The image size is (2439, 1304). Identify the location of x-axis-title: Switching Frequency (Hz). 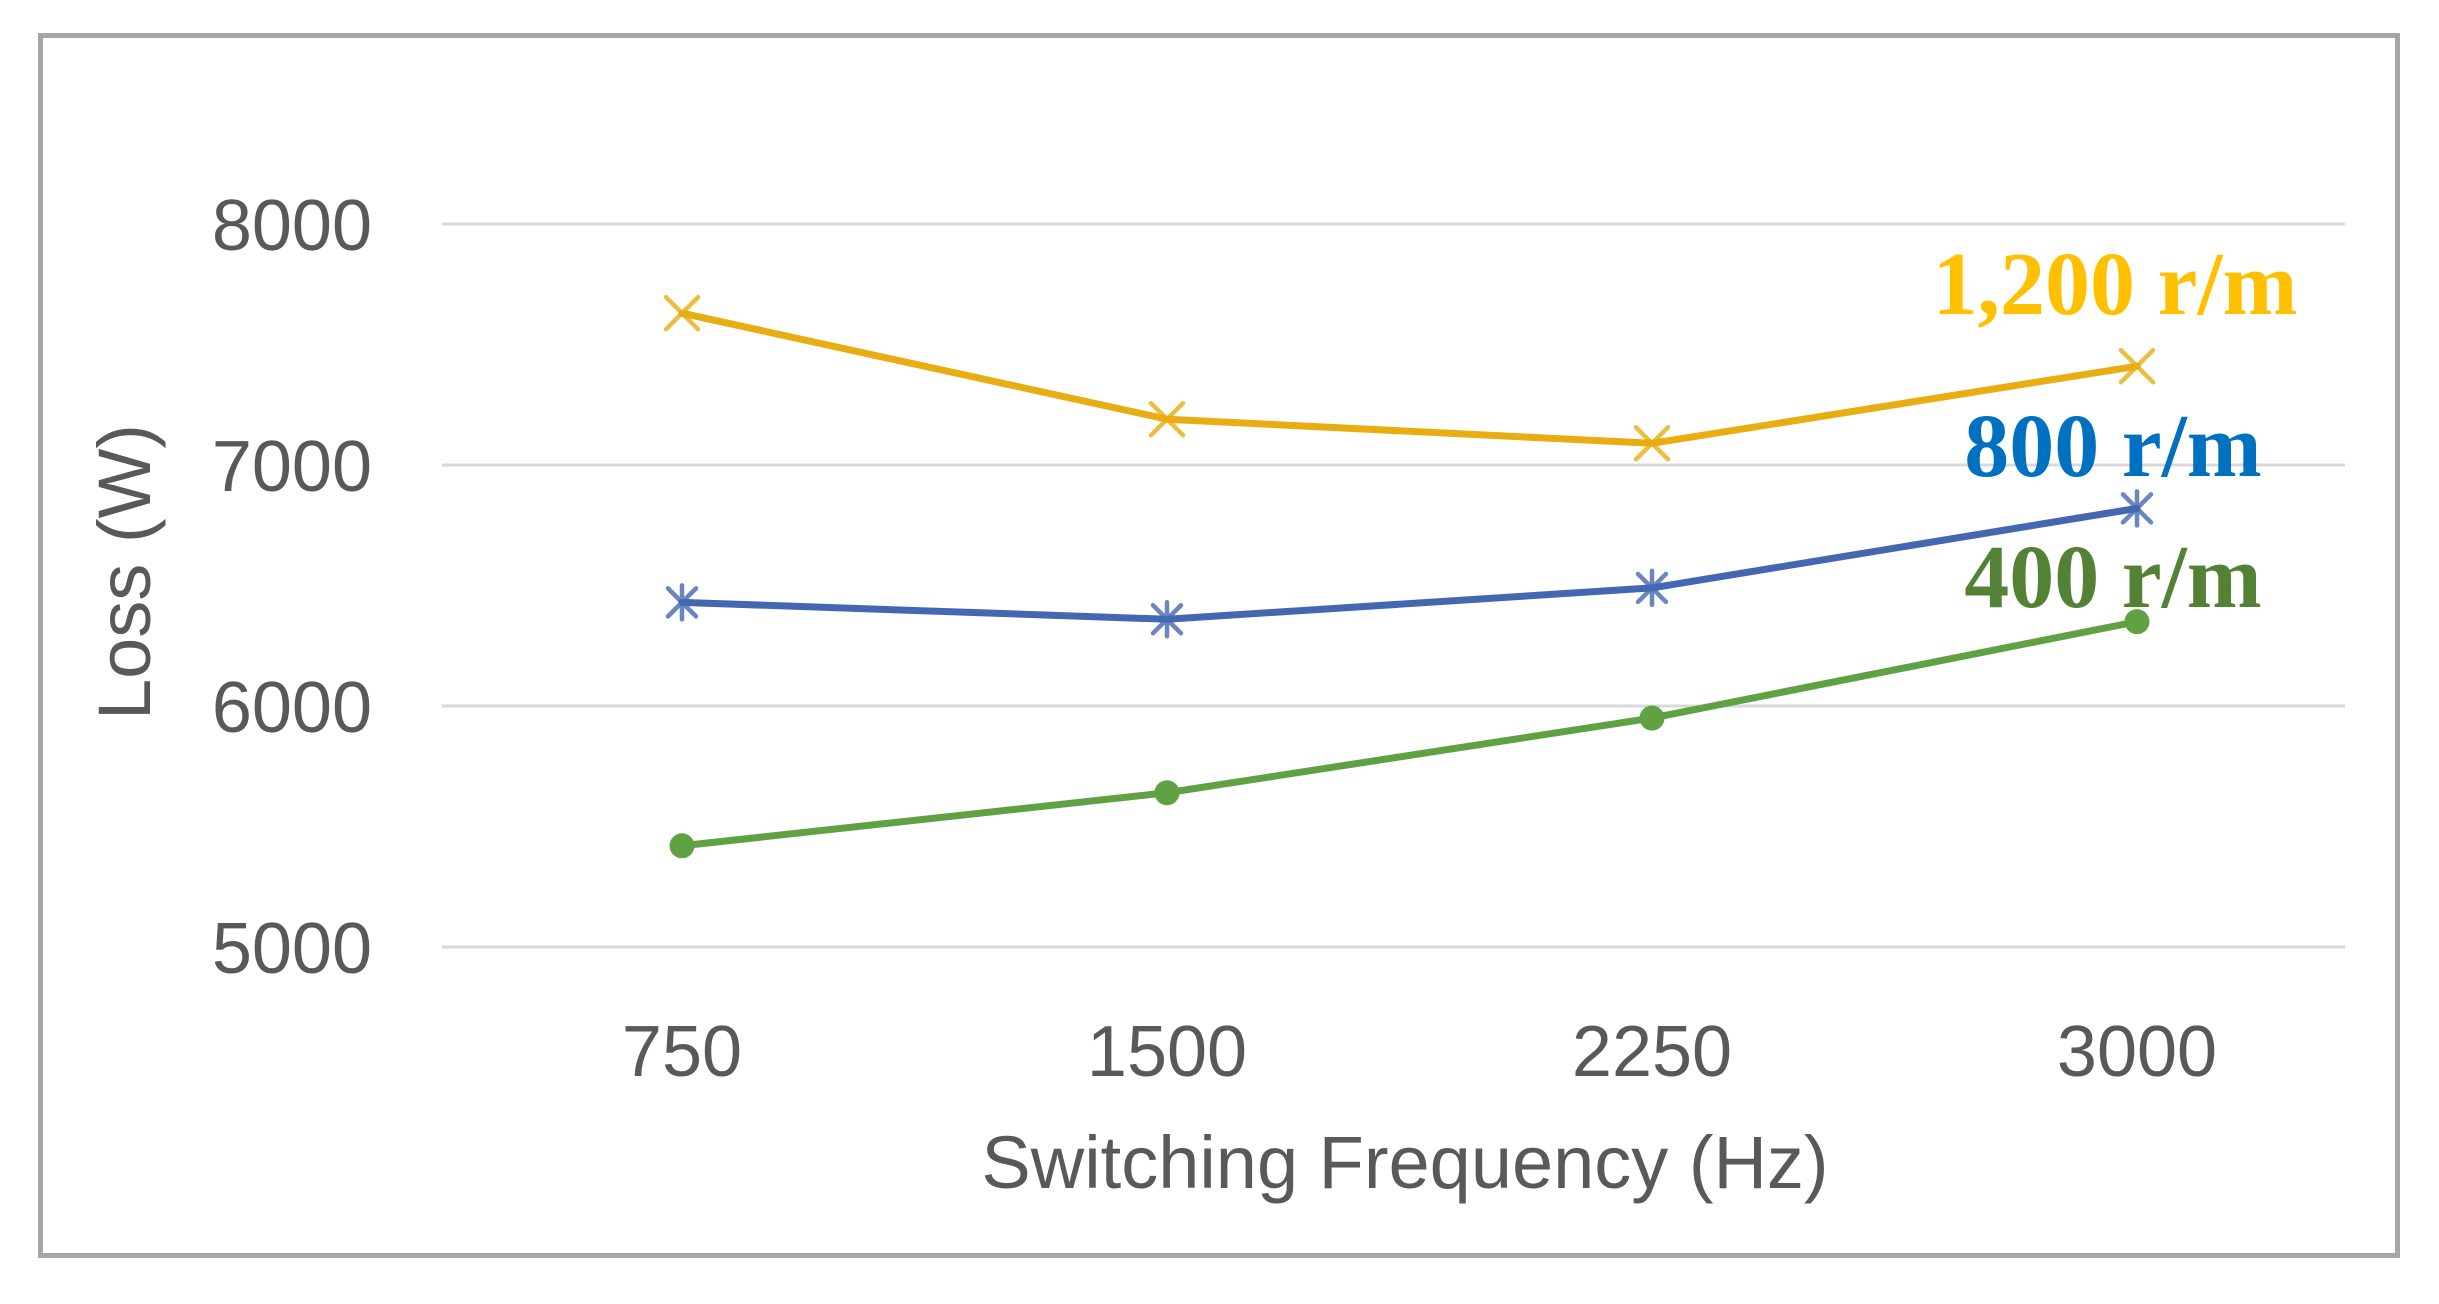
(1404, 1162).